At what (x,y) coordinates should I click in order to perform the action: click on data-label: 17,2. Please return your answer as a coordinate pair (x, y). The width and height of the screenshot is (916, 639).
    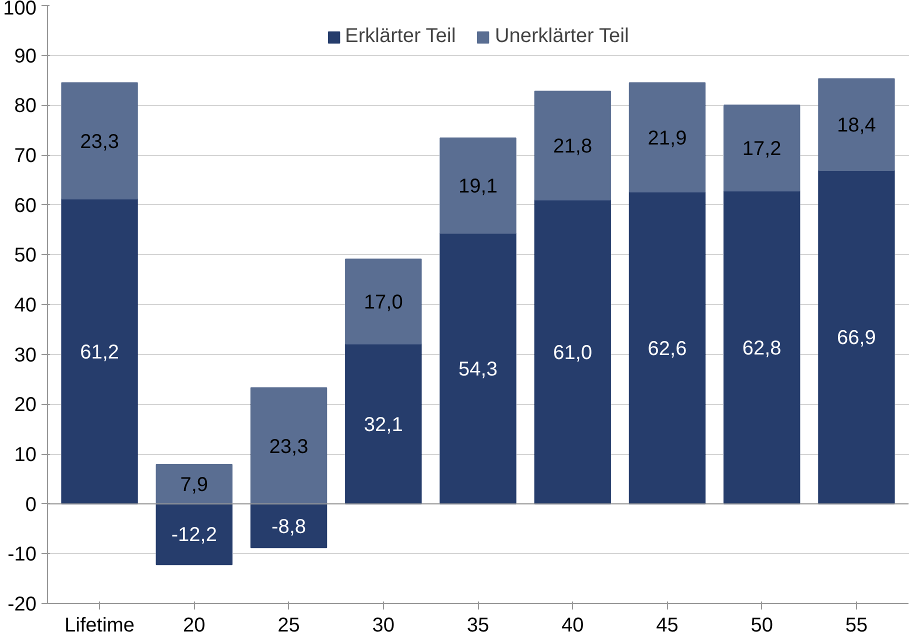
    Looking at the image, I should click on (762, 149).